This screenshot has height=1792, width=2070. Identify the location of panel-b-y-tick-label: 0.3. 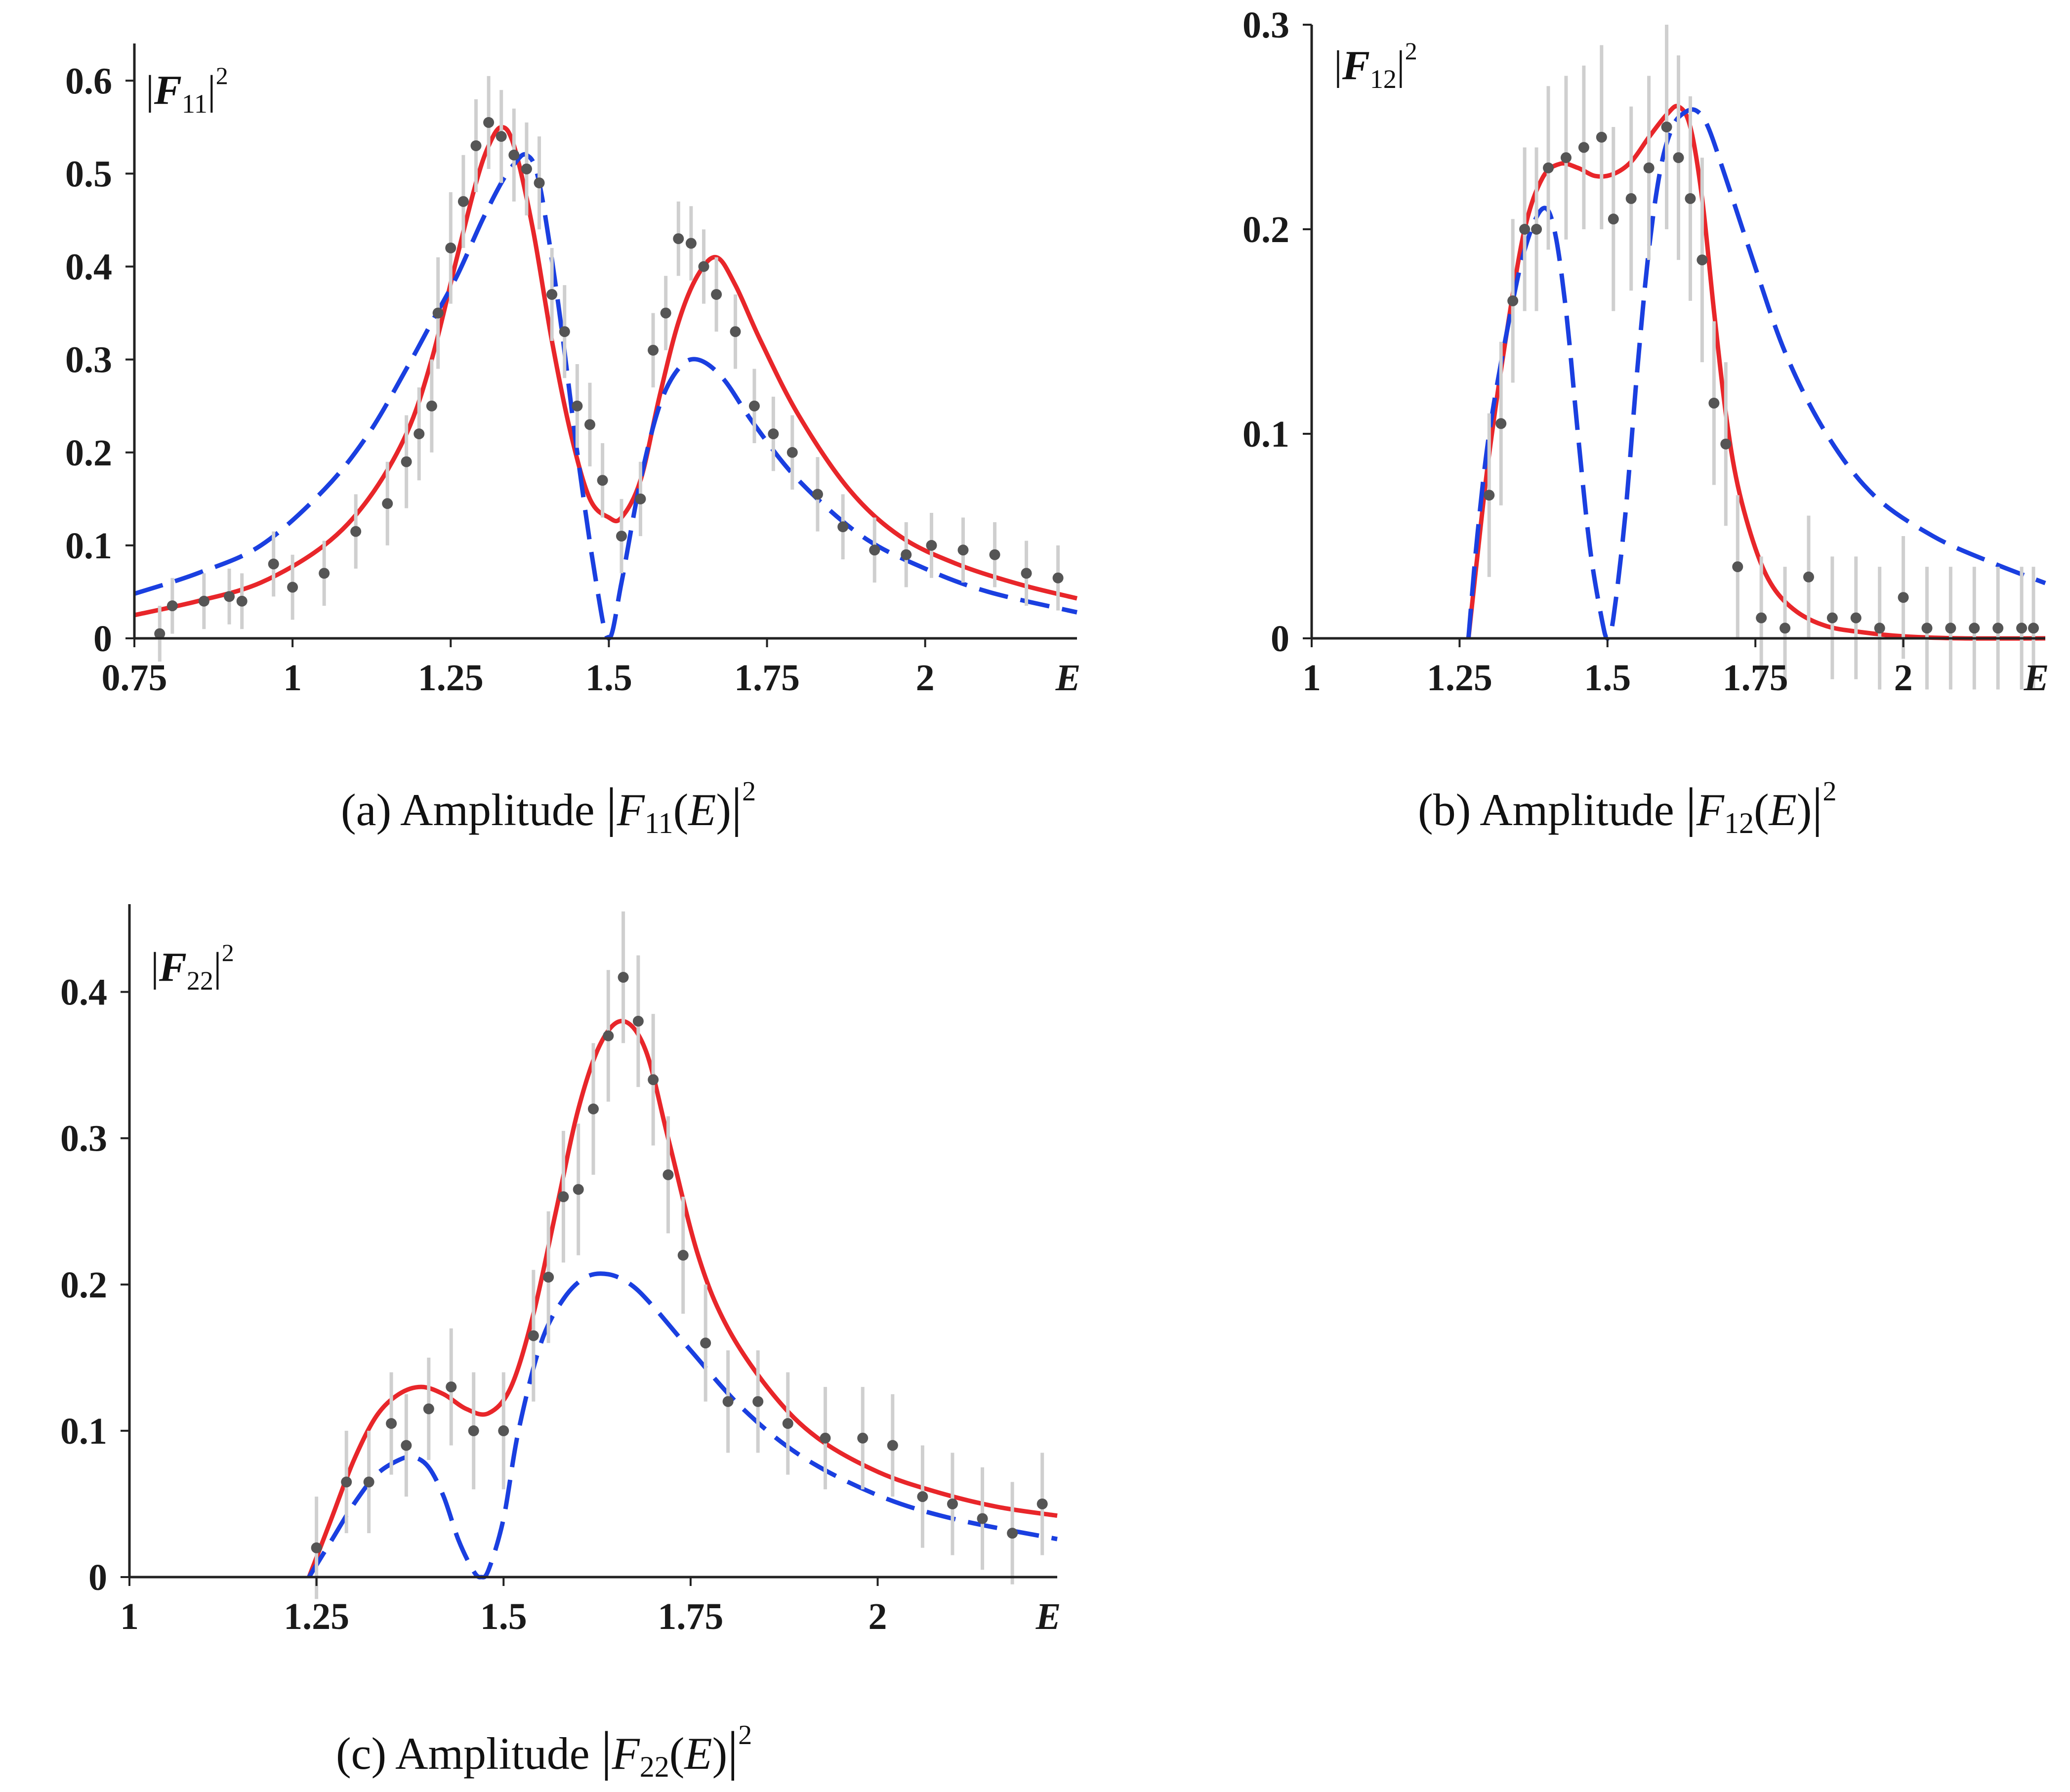
(1265, 25).